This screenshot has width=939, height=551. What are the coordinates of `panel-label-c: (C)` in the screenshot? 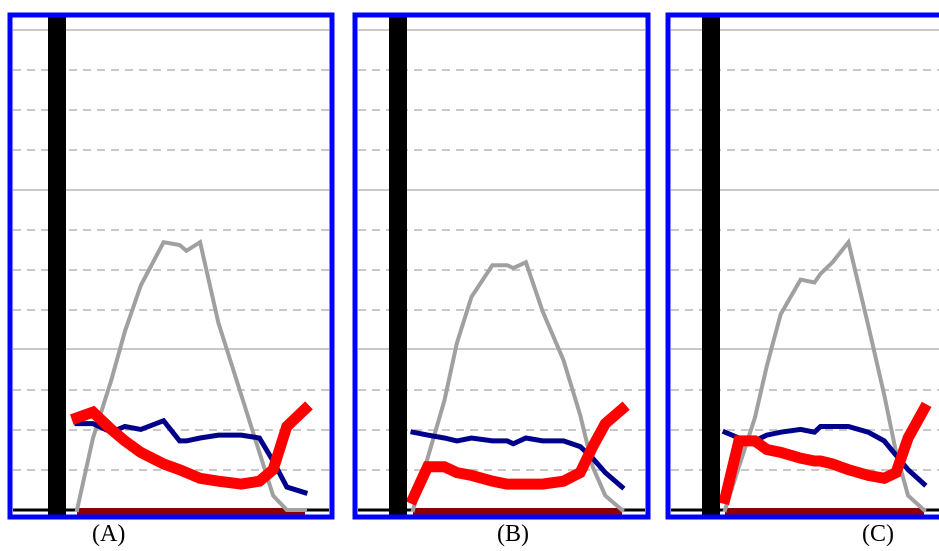 It's located at (878, 534).